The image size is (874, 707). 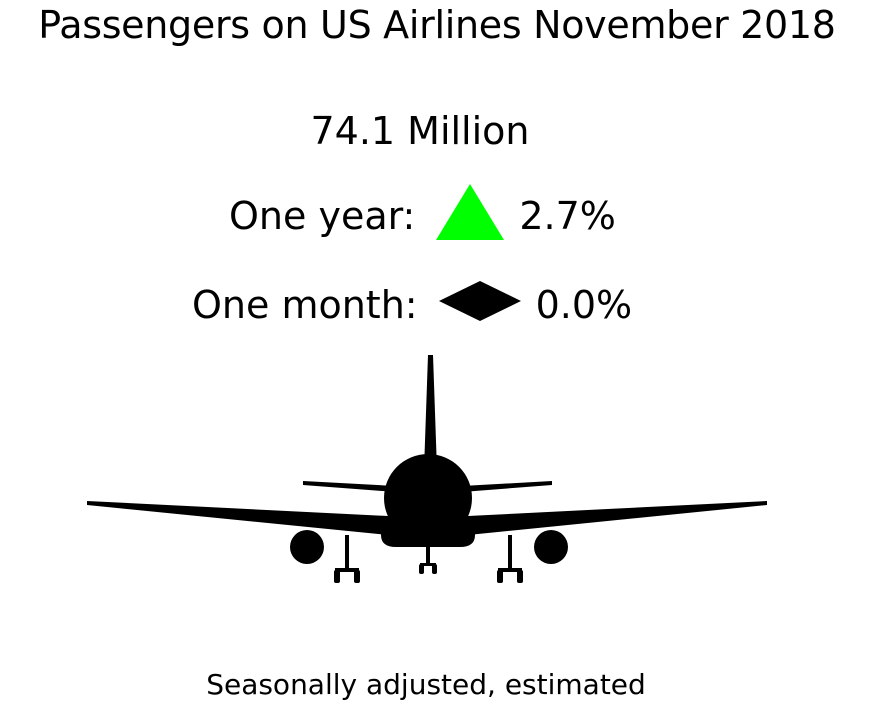 I want to click on page-title: Passengers on US Airlines November 2018, so click(x=437, y=25).